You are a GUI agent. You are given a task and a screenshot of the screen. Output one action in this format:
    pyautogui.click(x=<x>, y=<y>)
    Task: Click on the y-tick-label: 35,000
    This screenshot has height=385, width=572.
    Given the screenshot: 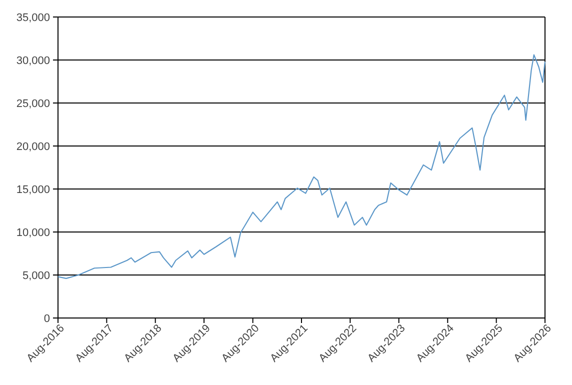 What is the action you would take?
    pyautogui.click(x=33, y=18)
    